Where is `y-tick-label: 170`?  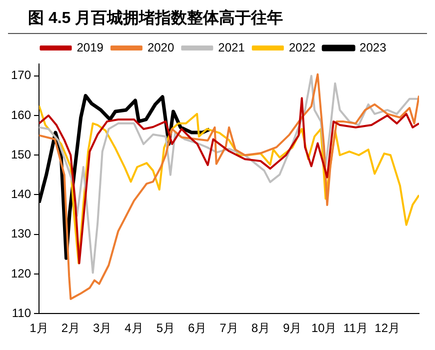 y-tick-label: 170 is located at coordinates (21, 75).